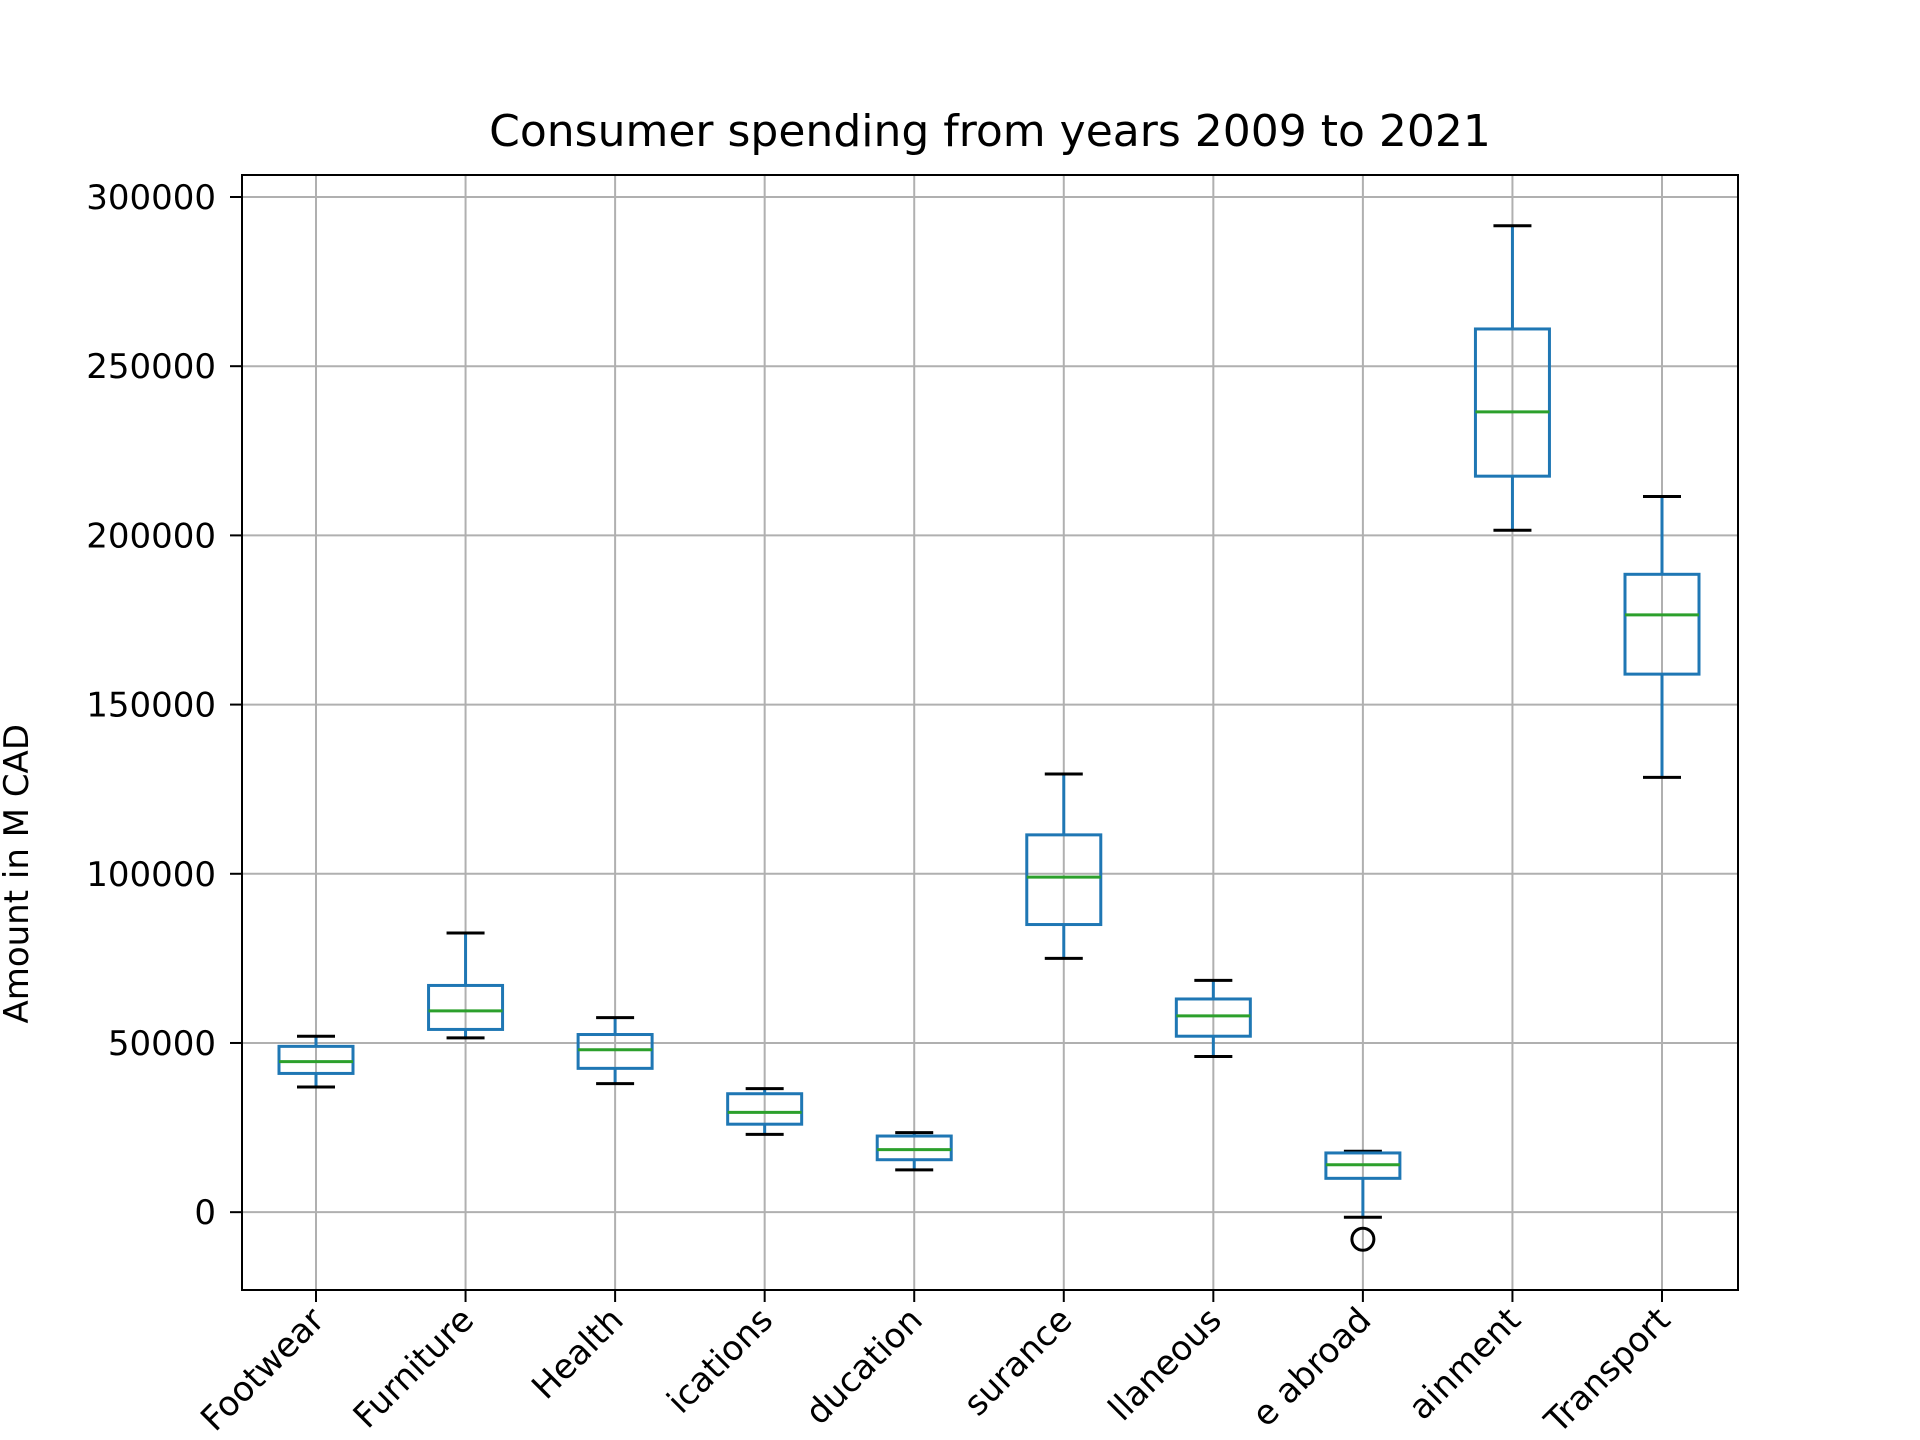  I want to click on y-tick-label: 300000, so click(151, 198).